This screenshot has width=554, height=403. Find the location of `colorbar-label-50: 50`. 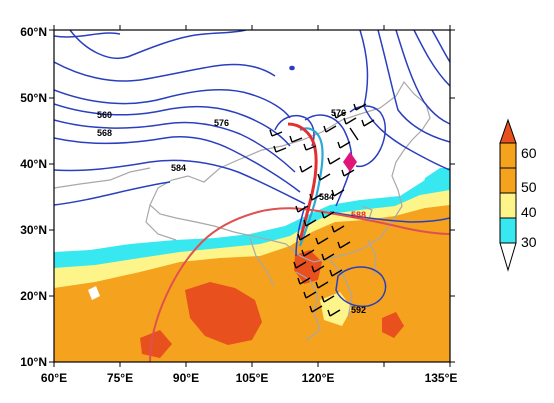

colorbar-label-50: 50 is located at coordinates (529, 187).